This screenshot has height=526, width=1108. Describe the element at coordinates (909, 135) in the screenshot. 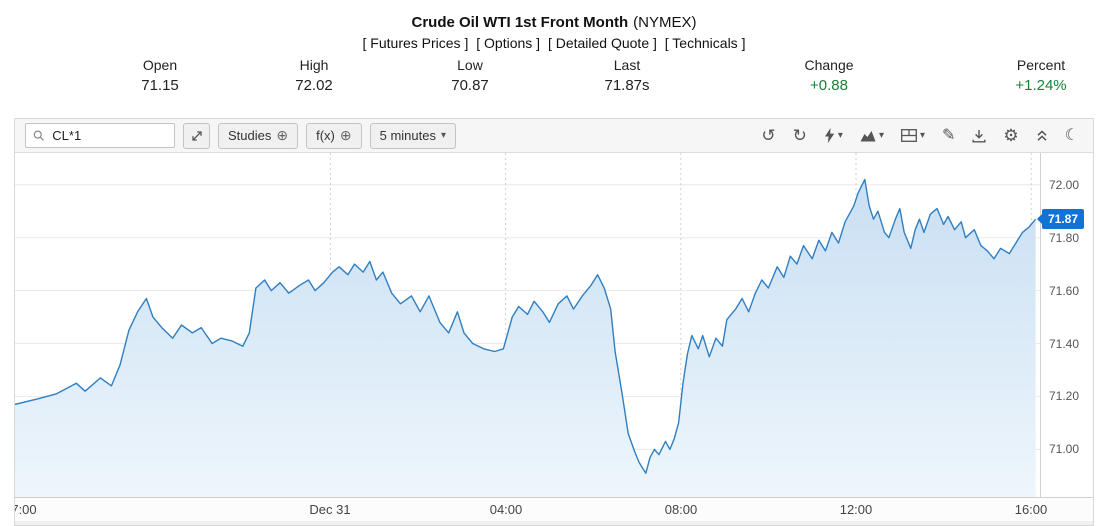

I see `layout-grid-icon` at that location.